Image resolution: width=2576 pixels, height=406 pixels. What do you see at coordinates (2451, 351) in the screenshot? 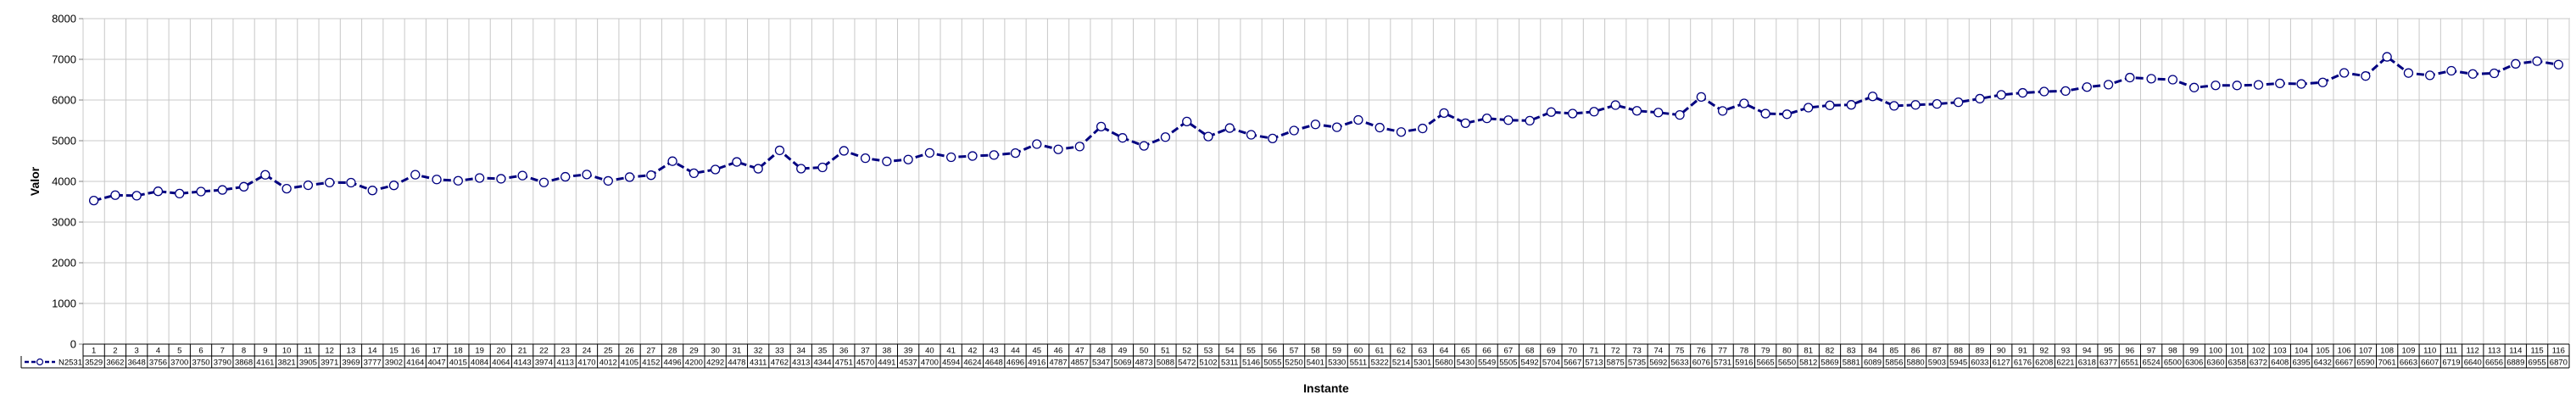
I see `x-category-label: 111` at bounding box center [2451, 351].